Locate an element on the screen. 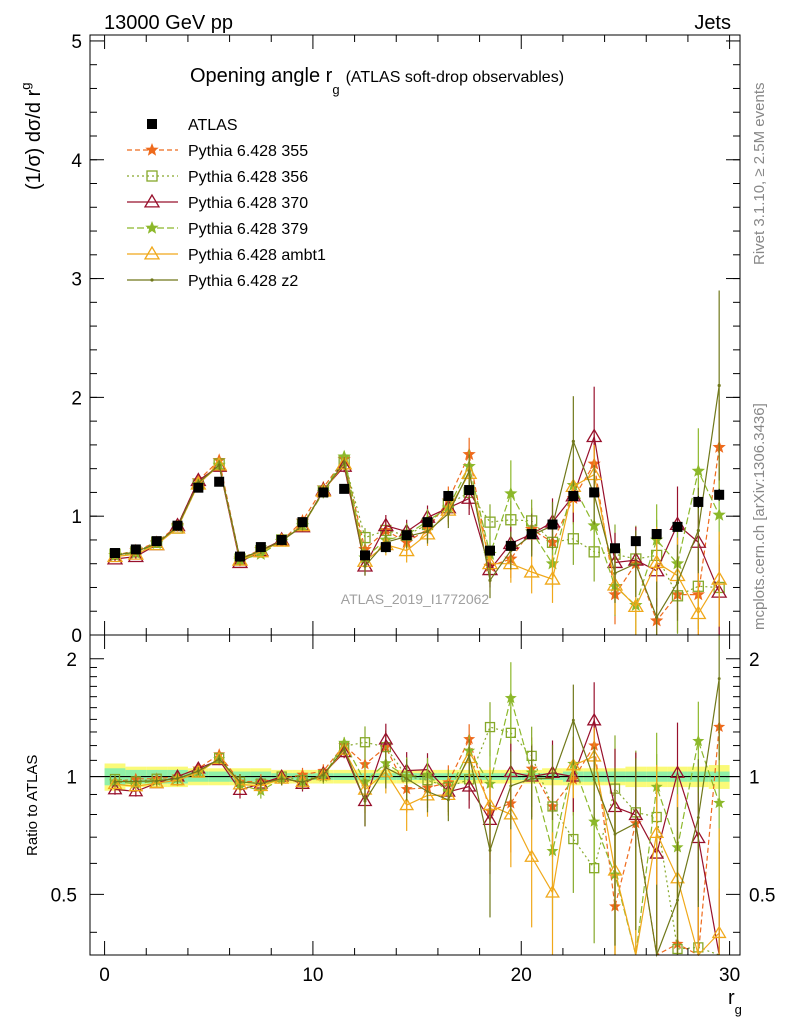  legend-item-379: Pythia 6.428 379 is located at coordinates (217, 229).